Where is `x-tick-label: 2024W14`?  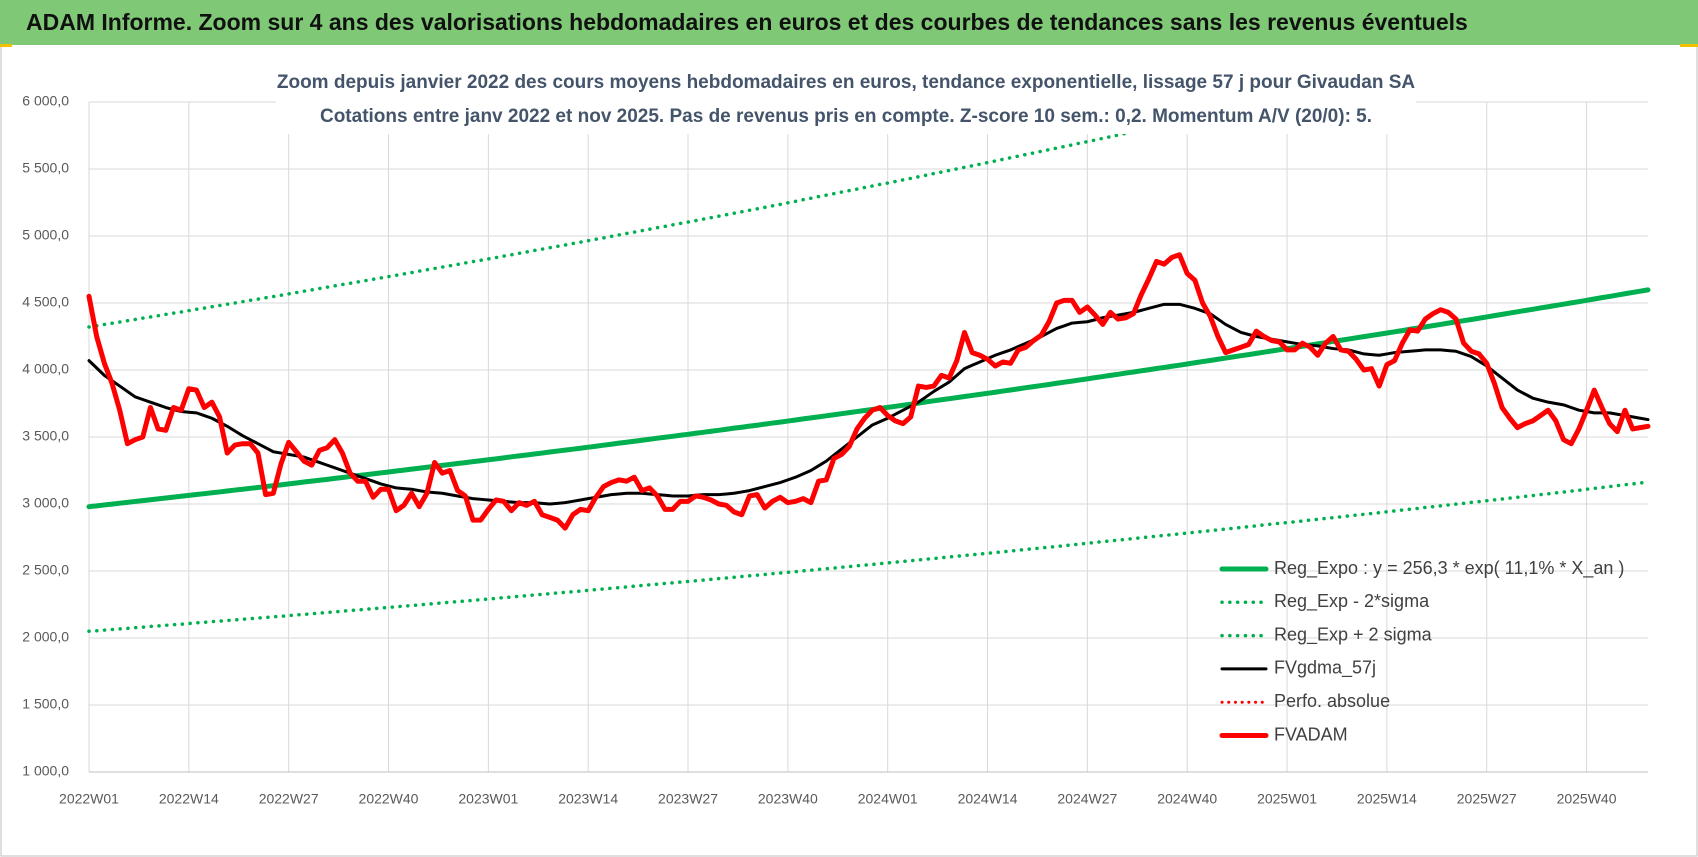 x-tick-label: 2024W14 is located at coordinates (988, 799).